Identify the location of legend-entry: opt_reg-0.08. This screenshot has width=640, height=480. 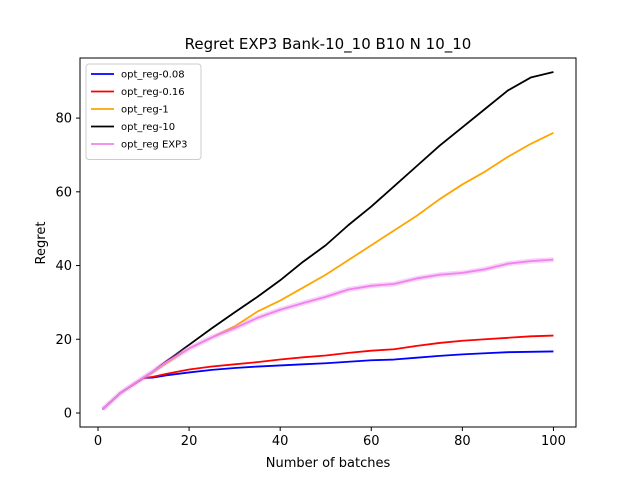
(153, 75).